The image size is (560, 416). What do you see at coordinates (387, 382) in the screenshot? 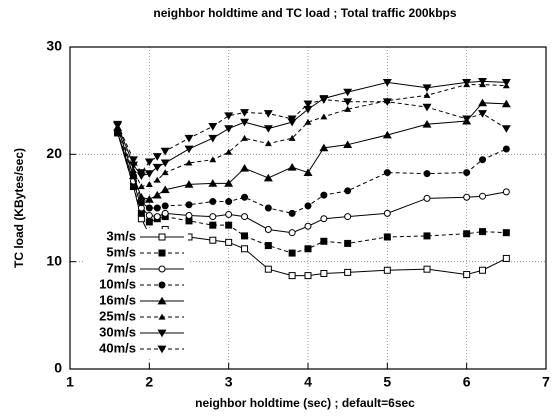
I see `x-tick-label: 5` at bounding box center [387, 382].